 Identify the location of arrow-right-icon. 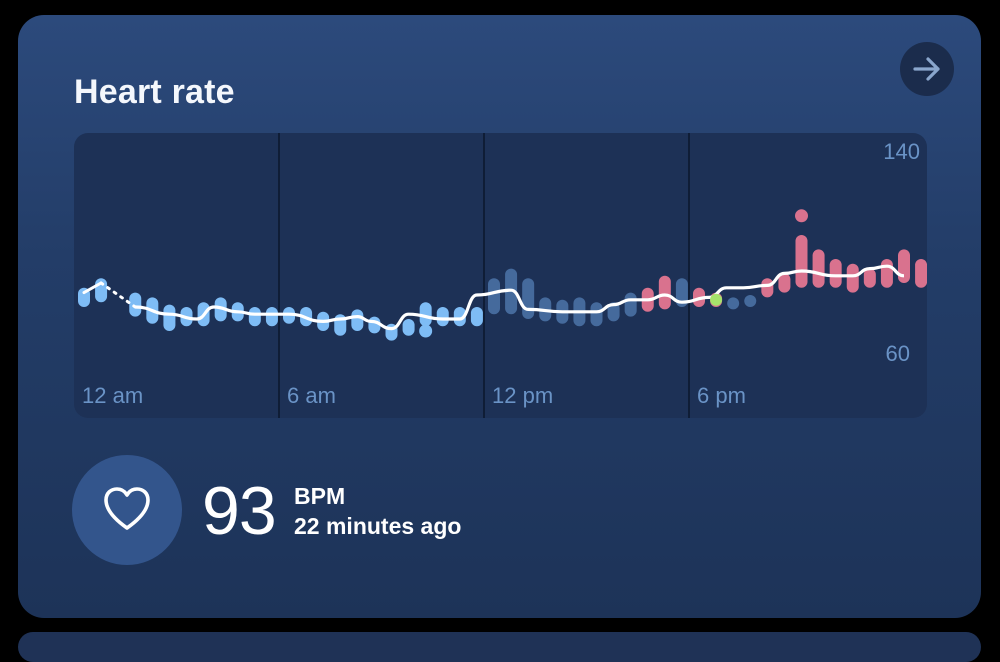
(926, 69).